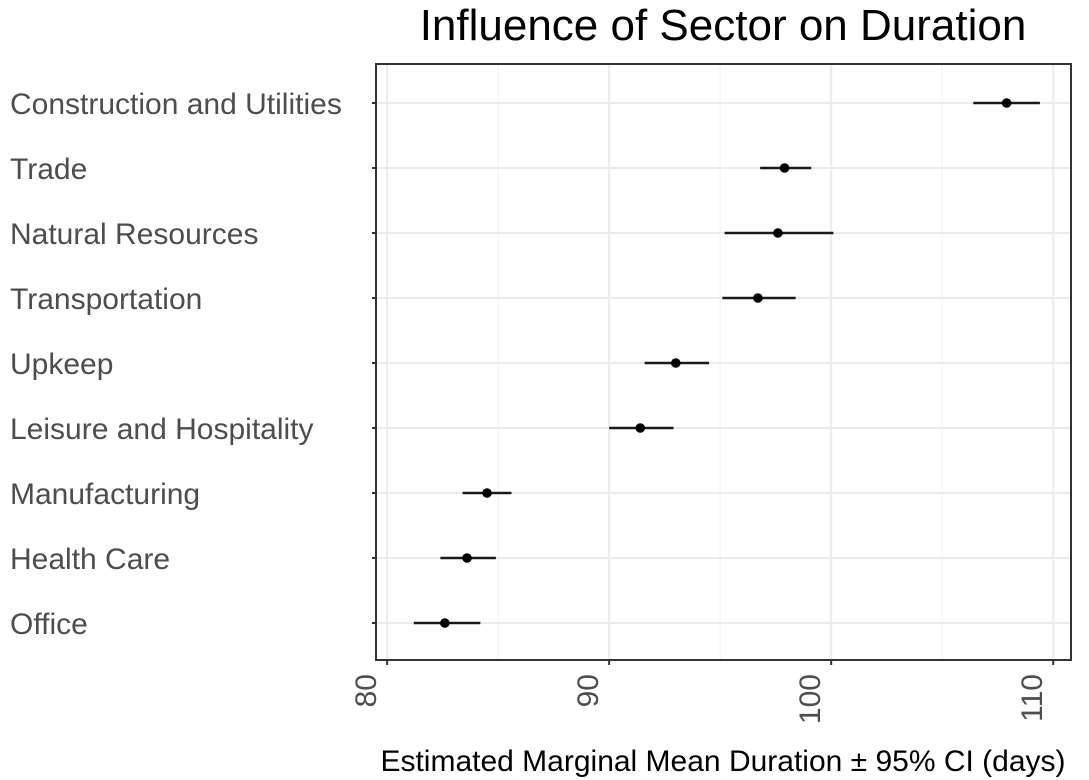 This screenshot has width=1089, height=780. Describe the element at coordinates (61, 364) in the screenshot. I see `y-tick-label: Upkeep` at that location.